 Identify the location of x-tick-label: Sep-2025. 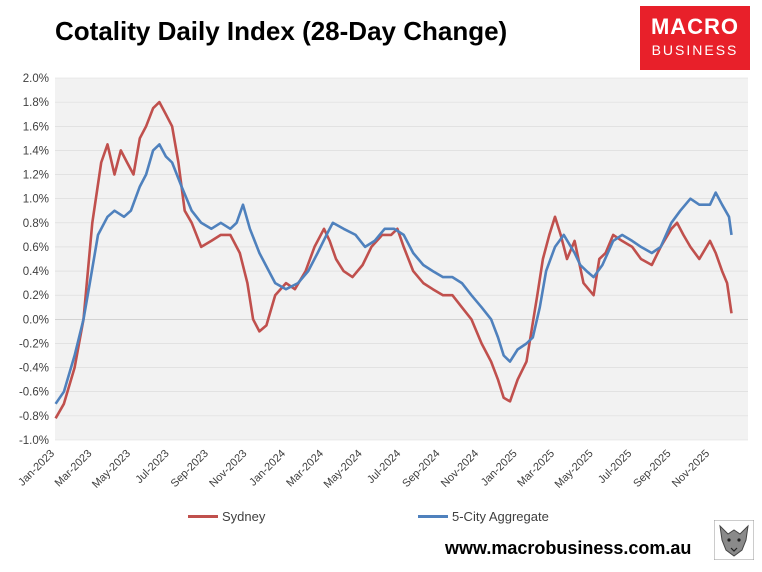
(652, 469).